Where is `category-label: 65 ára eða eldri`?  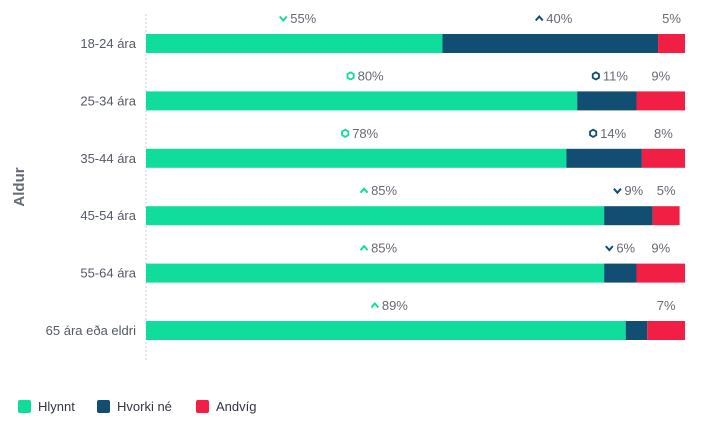
category-label: 65 ára eða eldri is located at coordinates (91, 330).